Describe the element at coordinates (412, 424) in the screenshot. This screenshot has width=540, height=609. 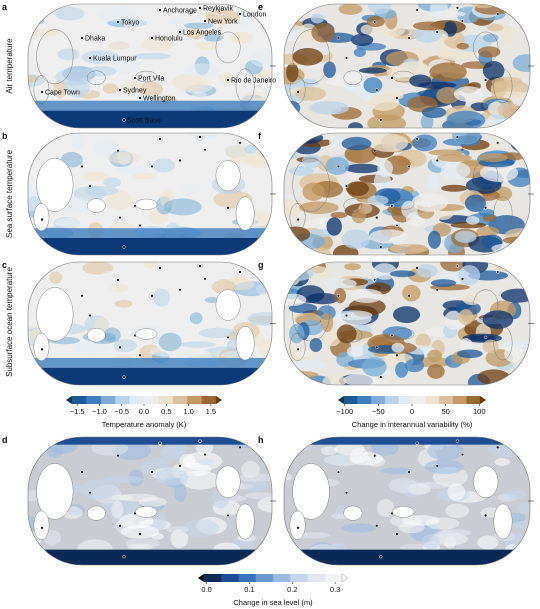
I see `colorbar-label: Change in interannual variability (%)` at that location.